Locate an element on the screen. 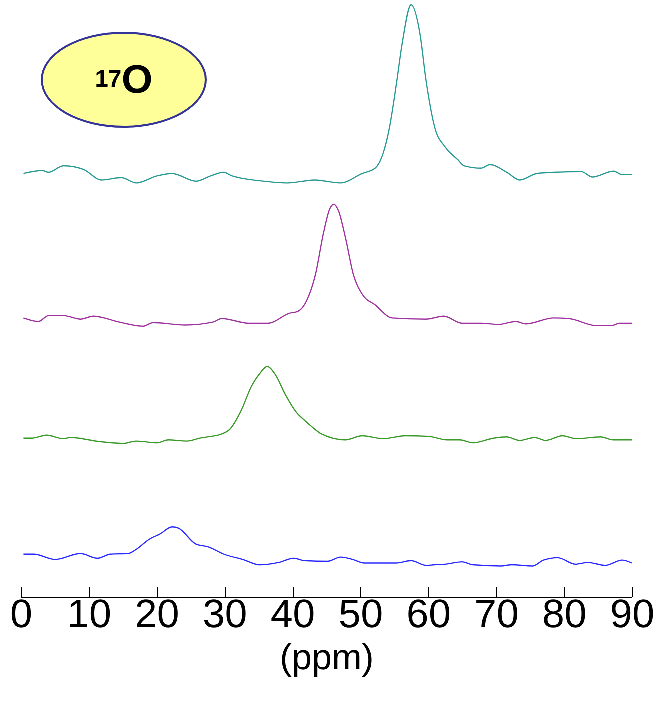  x-axis-title: (ppm) is located at coordinates (327, 657).